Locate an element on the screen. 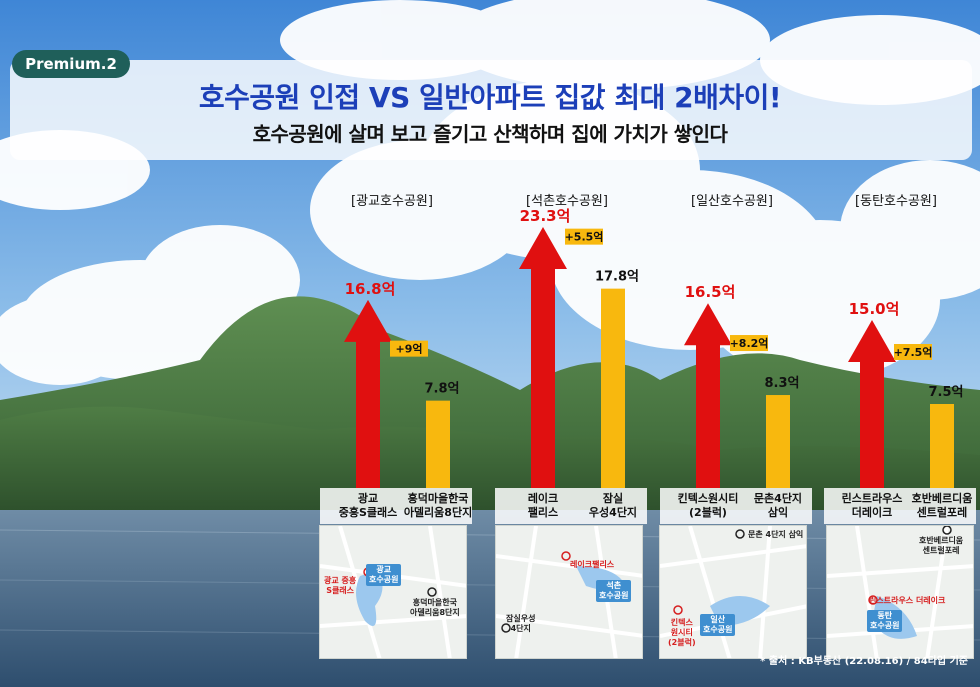 This screenshot has width=980, height=687. map-label: 광교 중흥 S클래스 is located at coordinates (340, 585).